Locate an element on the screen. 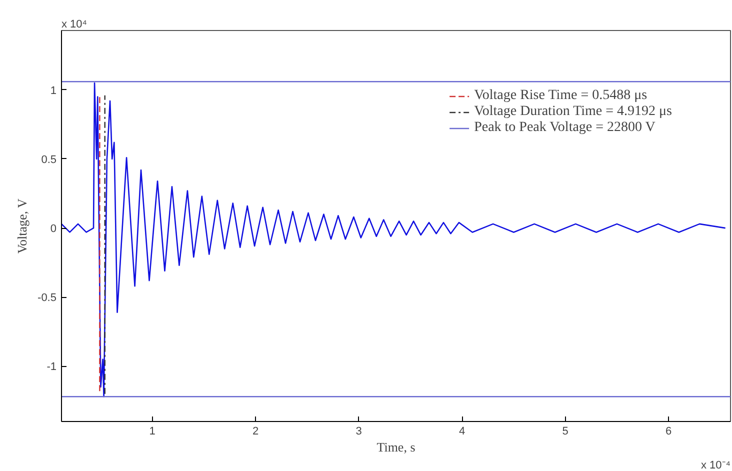  text: x 10⁻⁴ is located at coordinates (715, 465).